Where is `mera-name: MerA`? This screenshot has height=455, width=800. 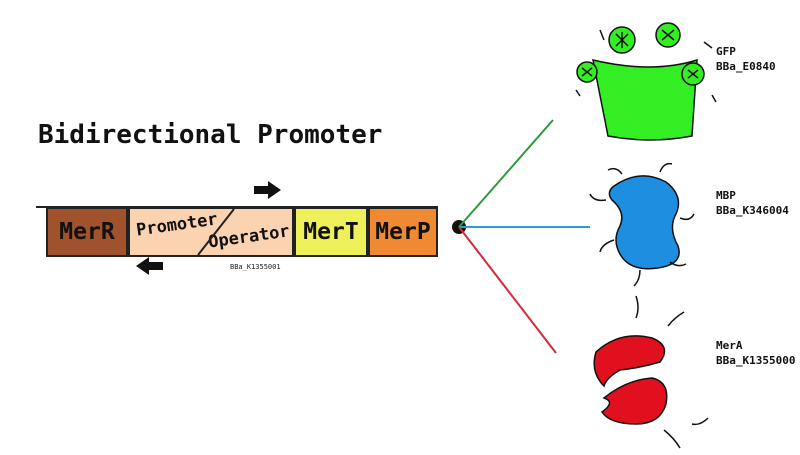 mera-name: MerA is located at coordinates (729, 345).